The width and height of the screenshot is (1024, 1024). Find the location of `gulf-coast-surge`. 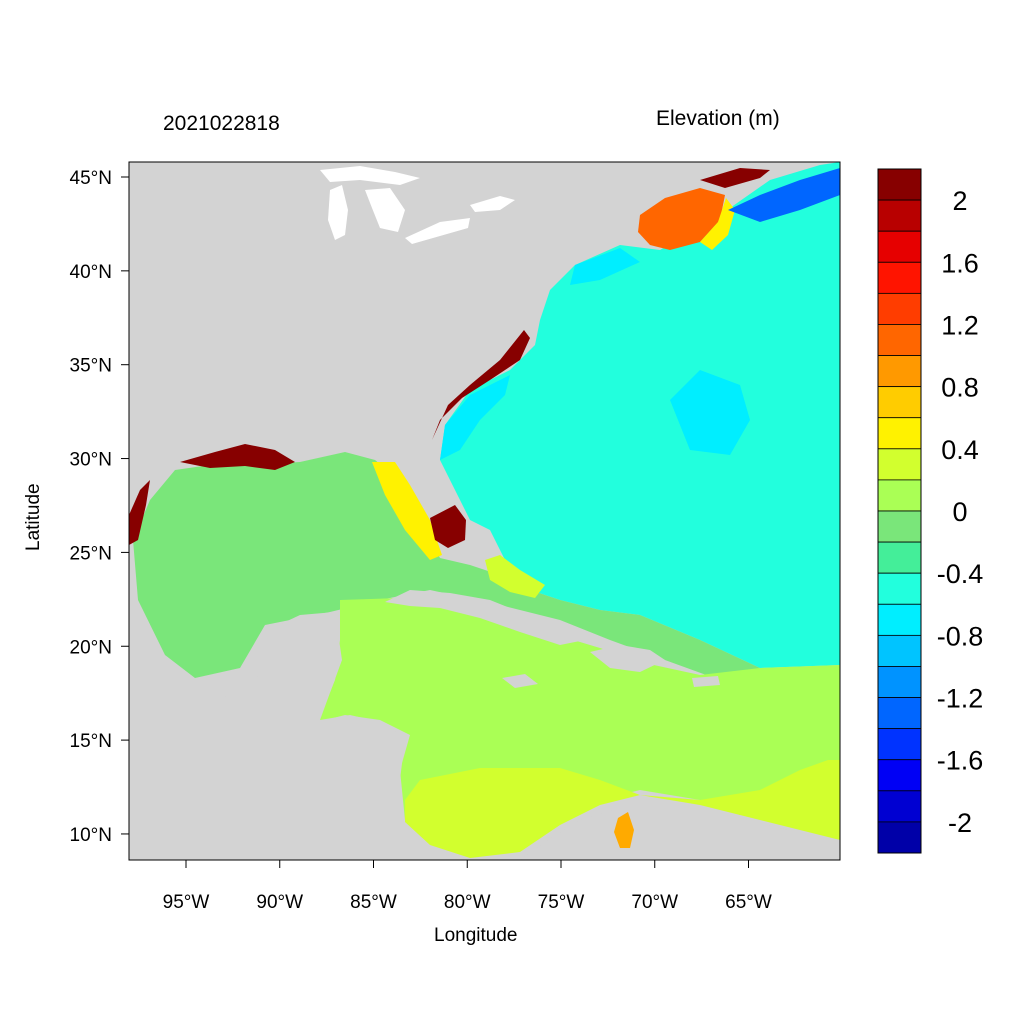

gulf-coast-surge is located at coordinates (237, 457).